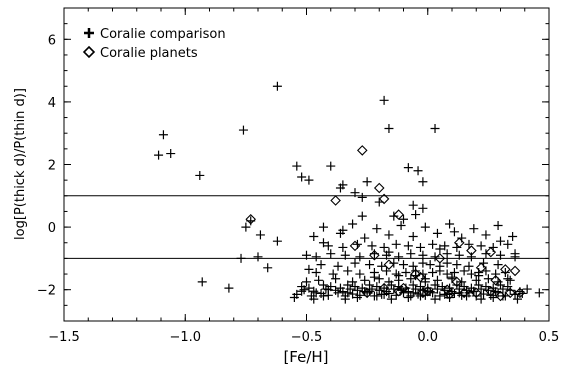 This screenshot has height=376, width=584. Describe the element at coordinates (149, 53) in the screenshot. I see `legend-label-planets: Coralie planets` at that location.